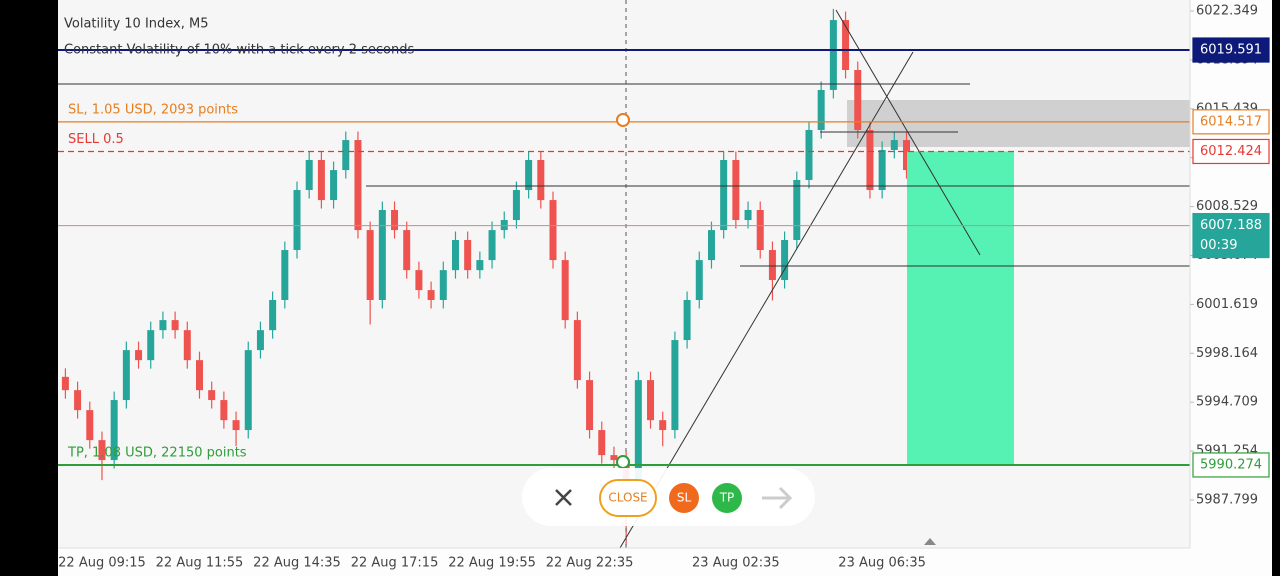 This screenshot has width=1280, height=576. Describe the element at coordinates (590, 563) in the screenshot. I see `x-tick-label: 22 Aug 22:35` at that location.